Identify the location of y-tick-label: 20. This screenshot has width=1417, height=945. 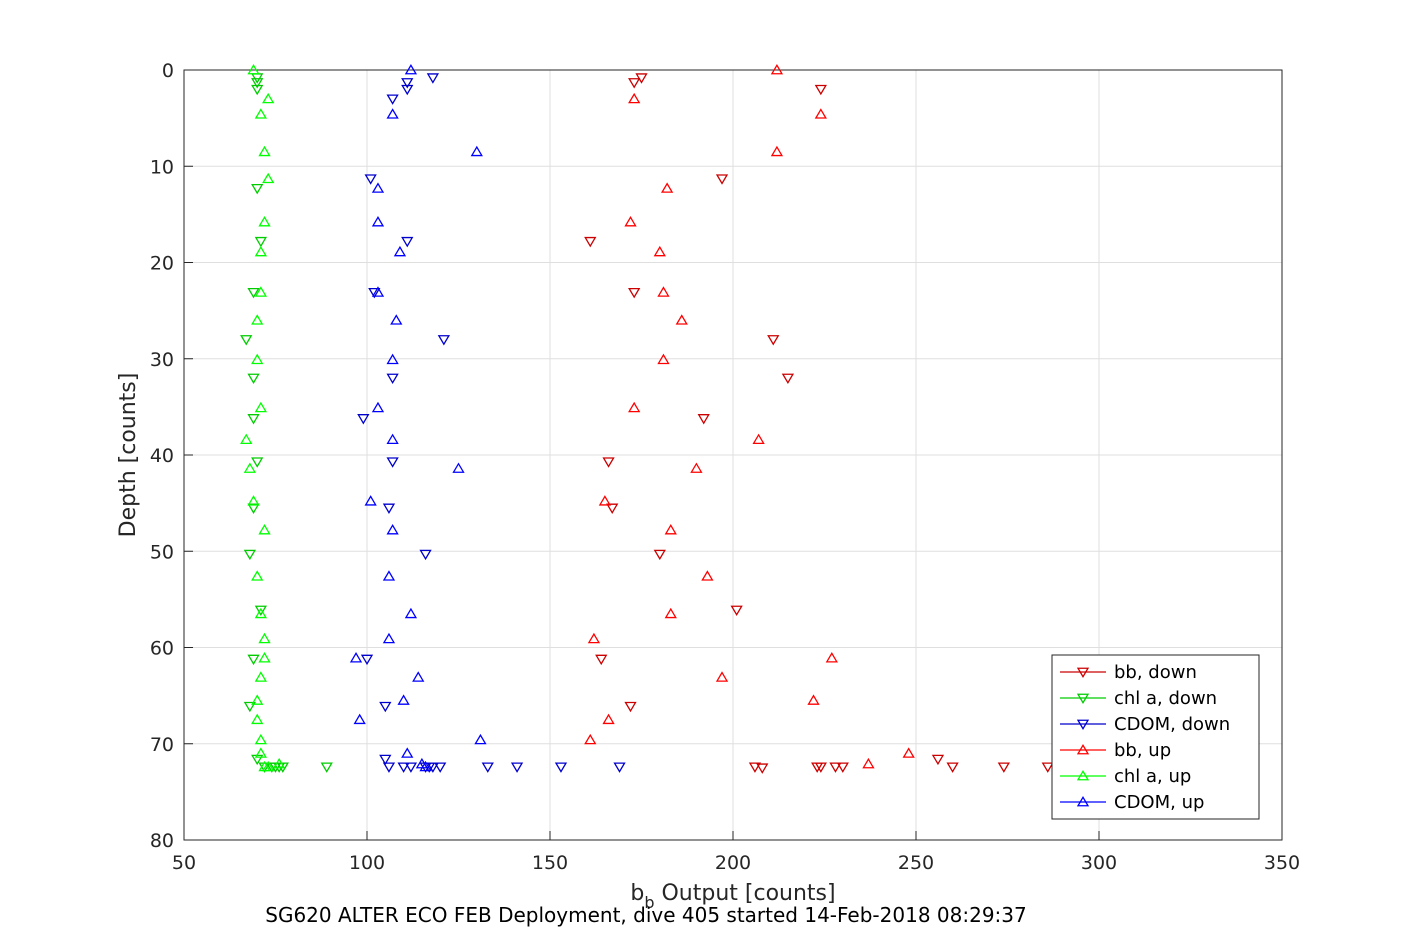
(162, 264).